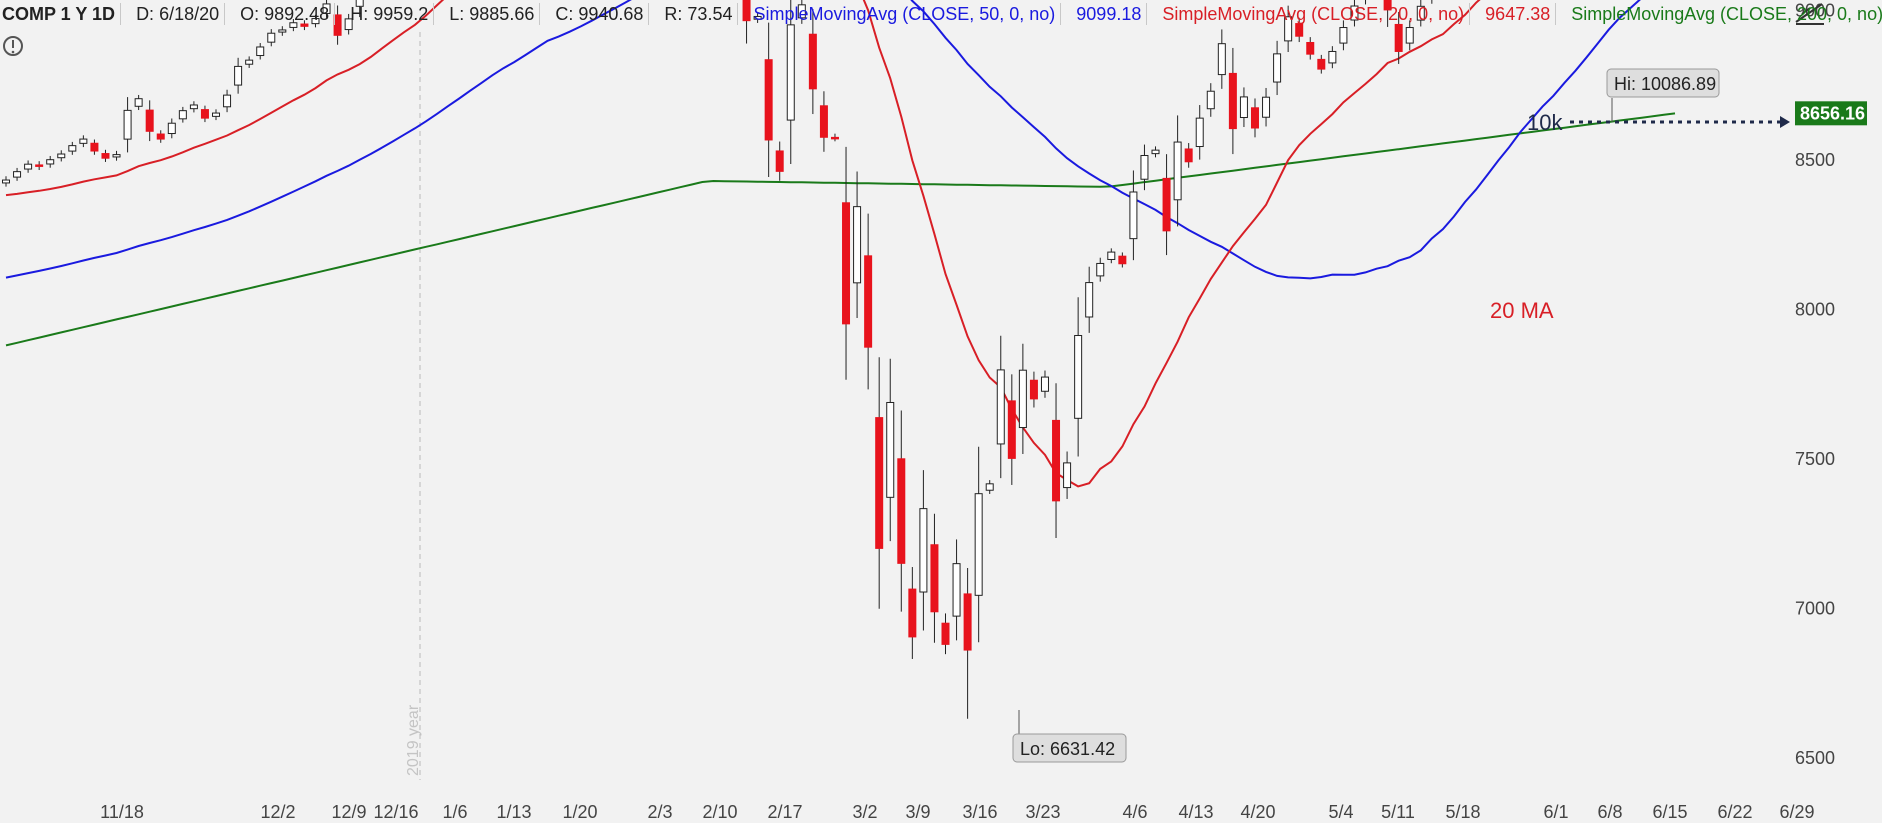  What do you see at coordinates (1726, 14) in the screenshot?
I see `study-200-label: SimpleMovingAvg (CLOSE, 200, 0, no)` at bounding box center [1726, 14].